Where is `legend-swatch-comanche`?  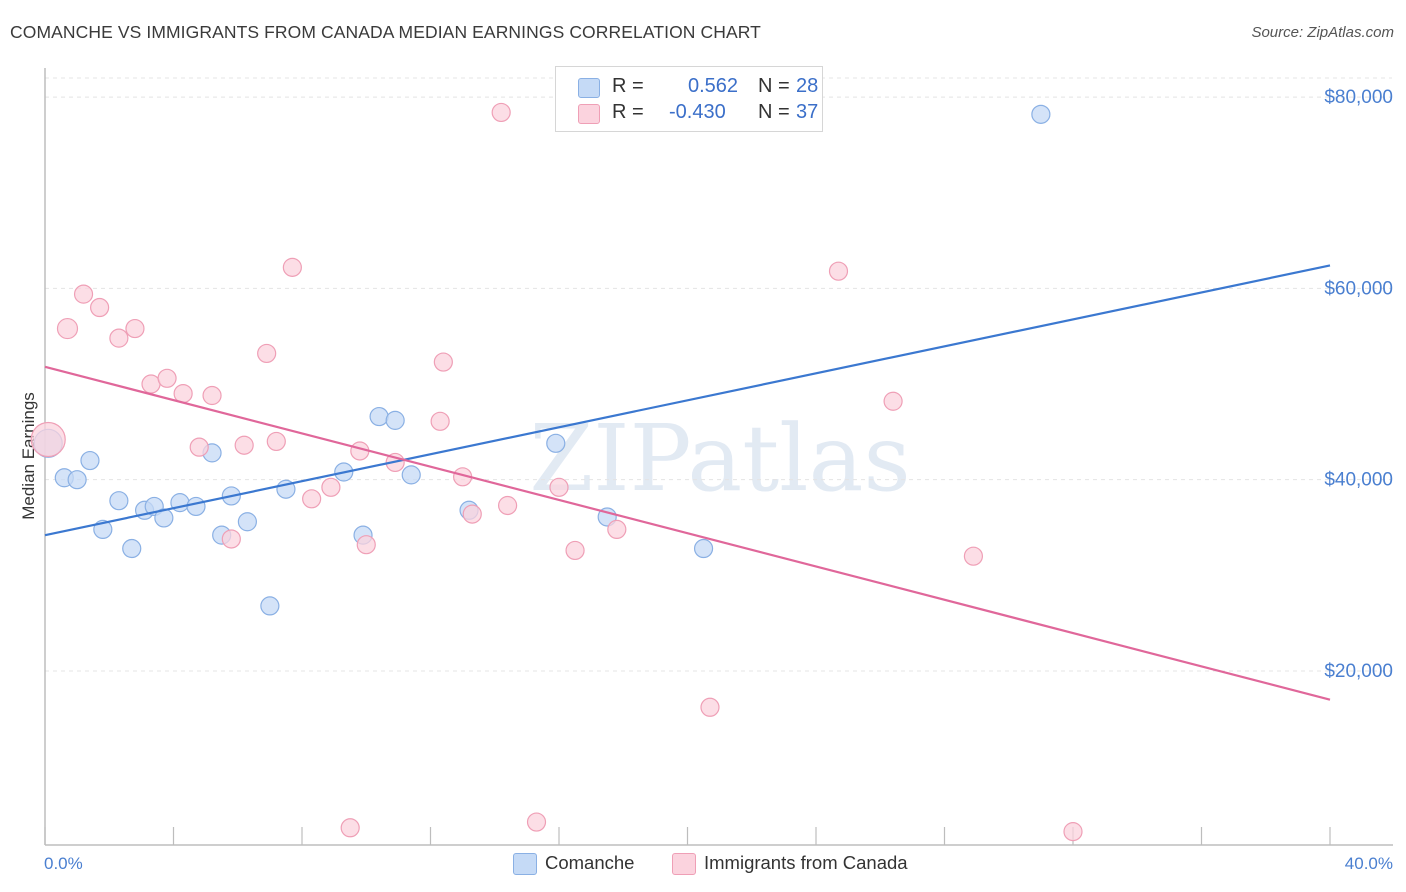
legend-swatch-comanche is located at coordinates (589, 88).